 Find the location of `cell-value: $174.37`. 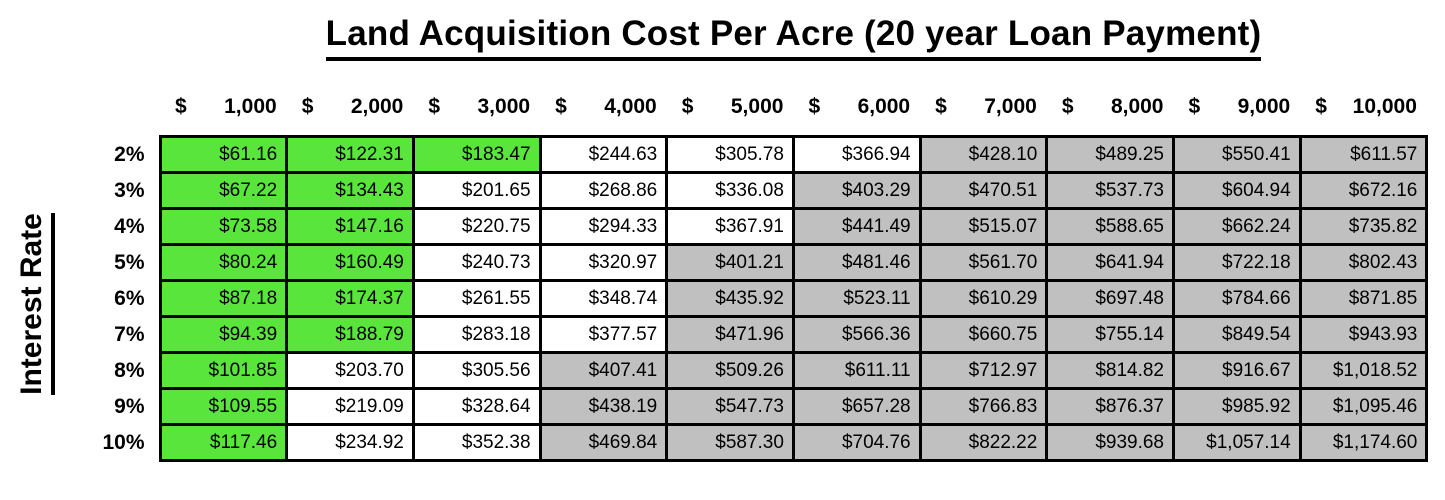

cell-value: $174.37 is located at coordinates (350, 298).